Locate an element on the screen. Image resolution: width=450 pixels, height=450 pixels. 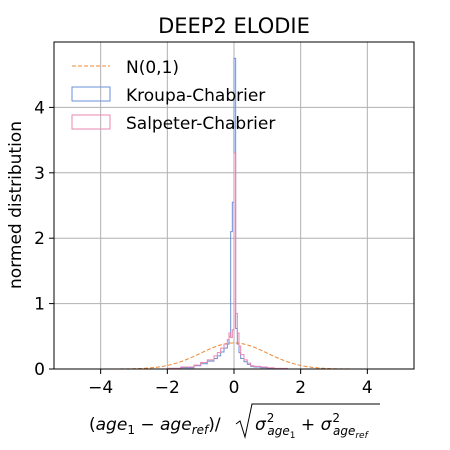
x-tick-label: 2 is located at coordinates (300, 388).